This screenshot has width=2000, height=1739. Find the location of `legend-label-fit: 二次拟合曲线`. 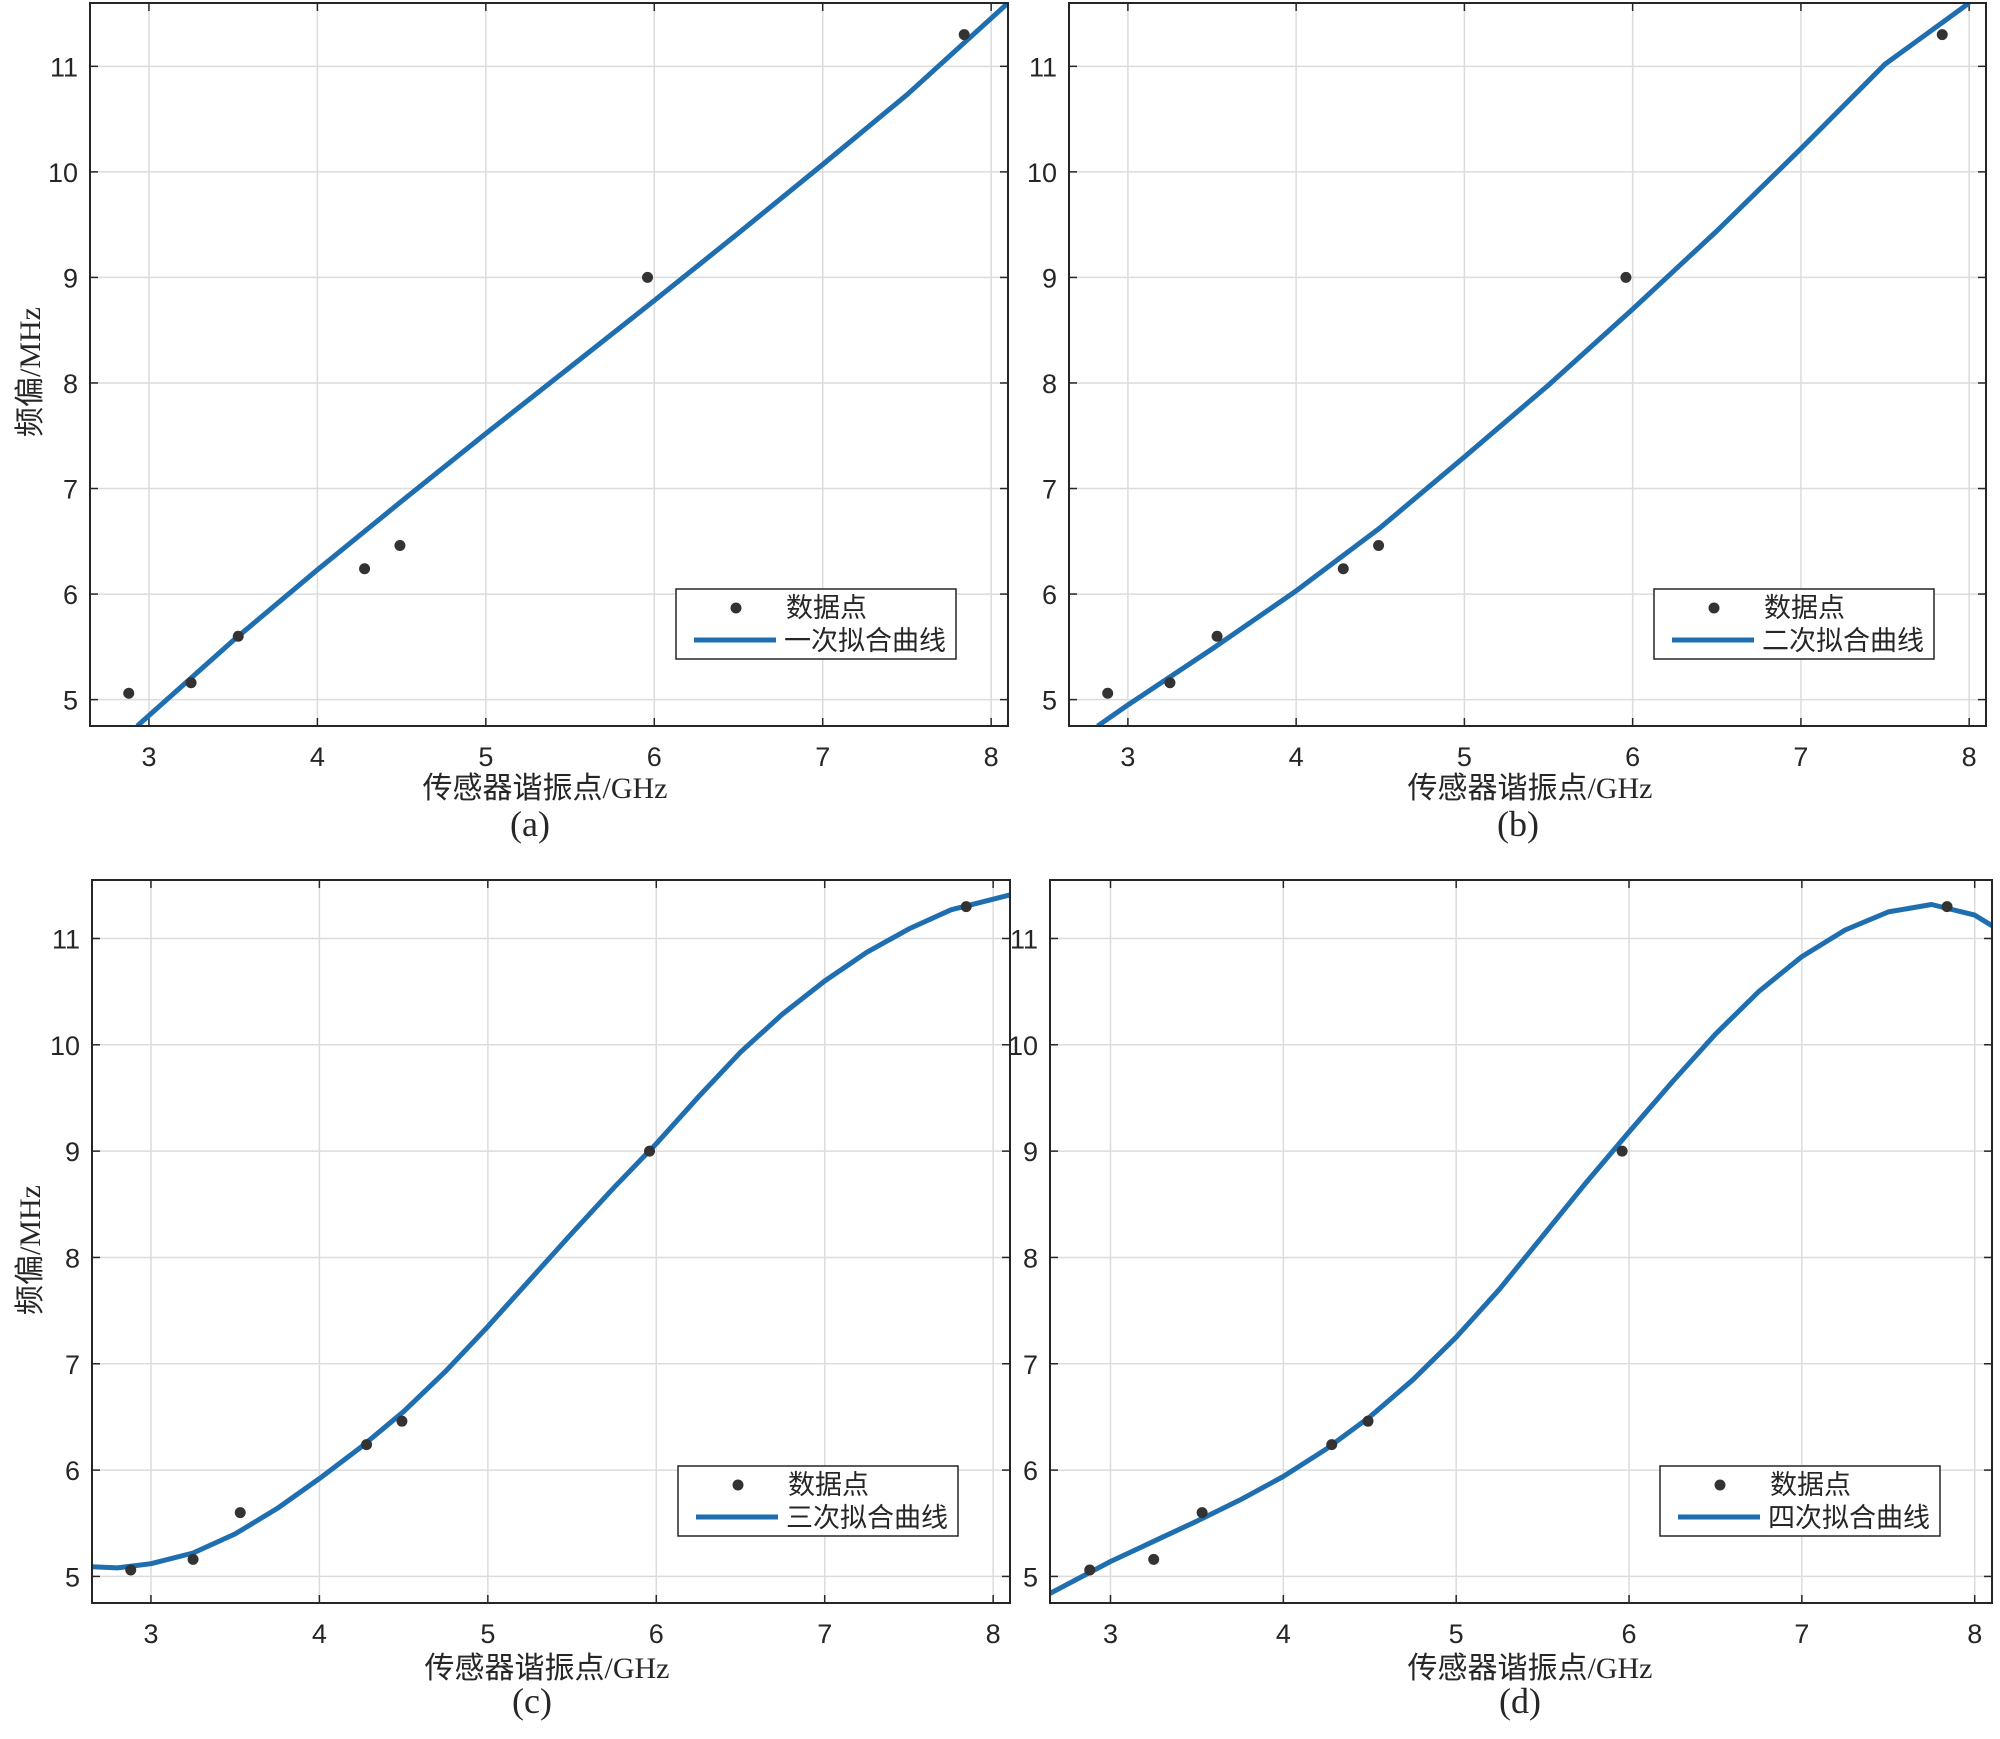

legend-label-fit: 二次拟合曲线 is located at coordinates (1843, 641).